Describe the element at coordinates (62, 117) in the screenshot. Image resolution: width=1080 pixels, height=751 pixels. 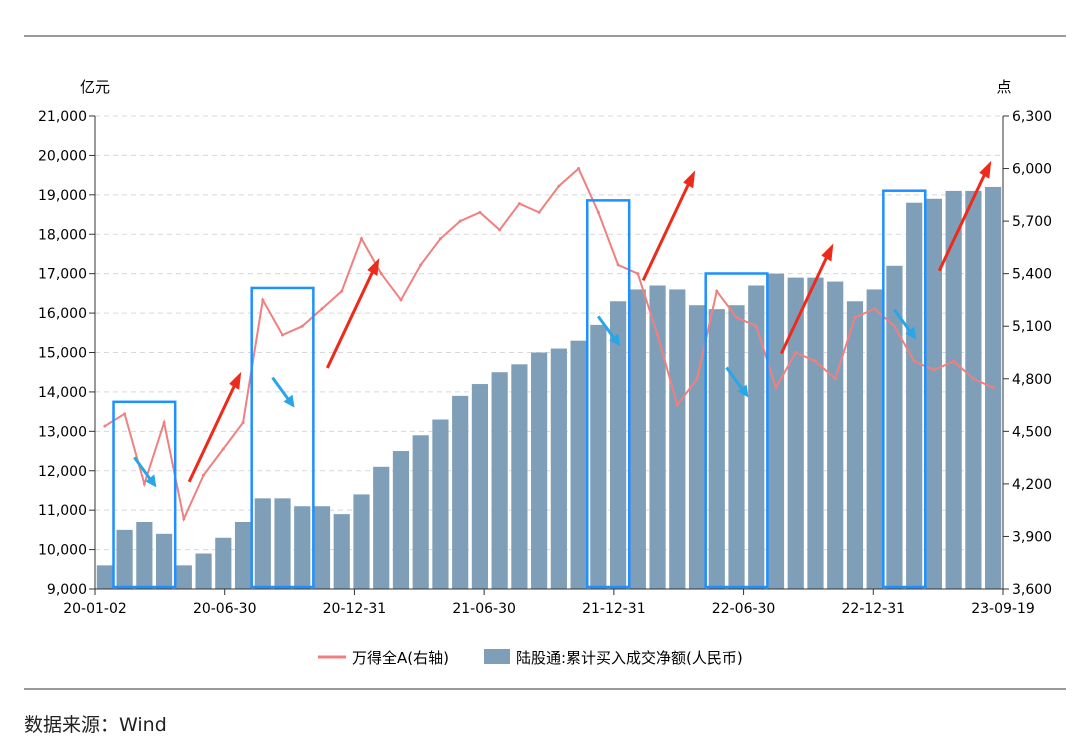
I see `left-tick-label: 21,000` at that location.